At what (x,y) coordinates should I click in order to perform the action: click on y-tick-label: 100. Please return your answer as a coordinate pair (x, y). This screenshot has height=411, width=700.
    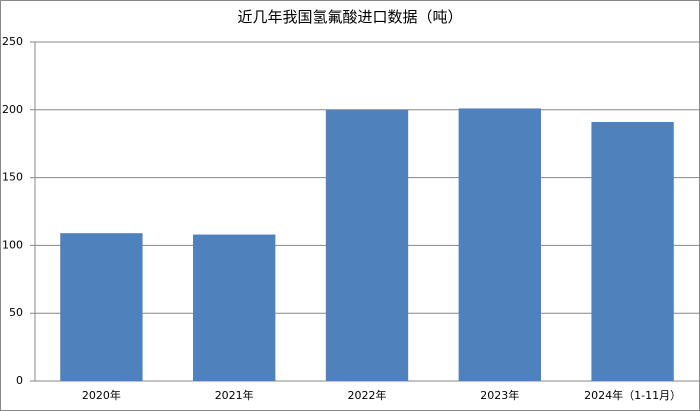
    Looking at the image, I should click on (12, 244).